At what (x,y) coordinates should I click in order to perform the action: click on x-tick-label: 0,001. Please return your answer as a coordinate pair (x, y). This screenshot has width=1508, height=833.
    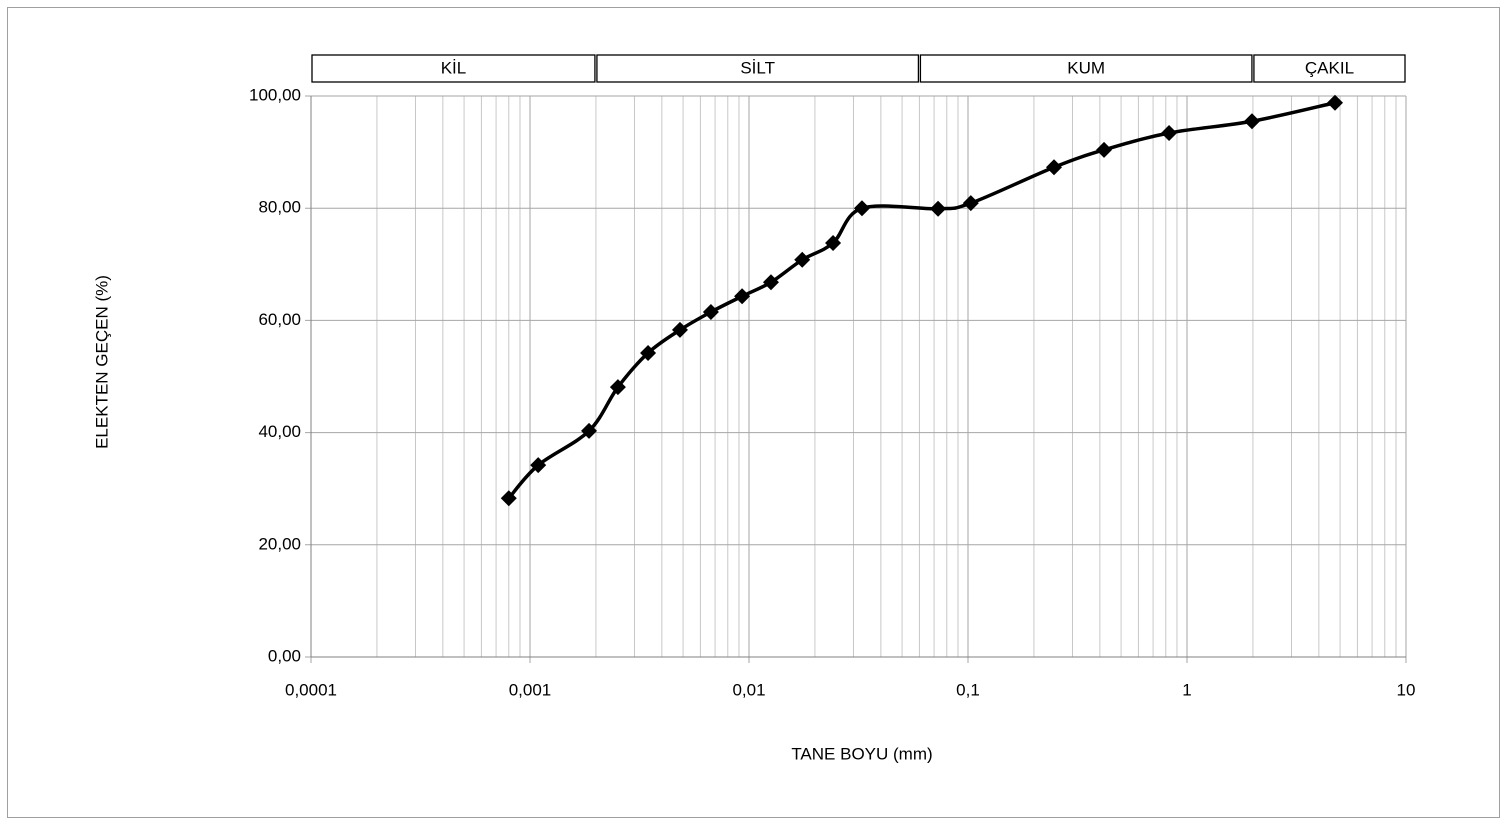
    Looking at the image, I should click on (530, 689).